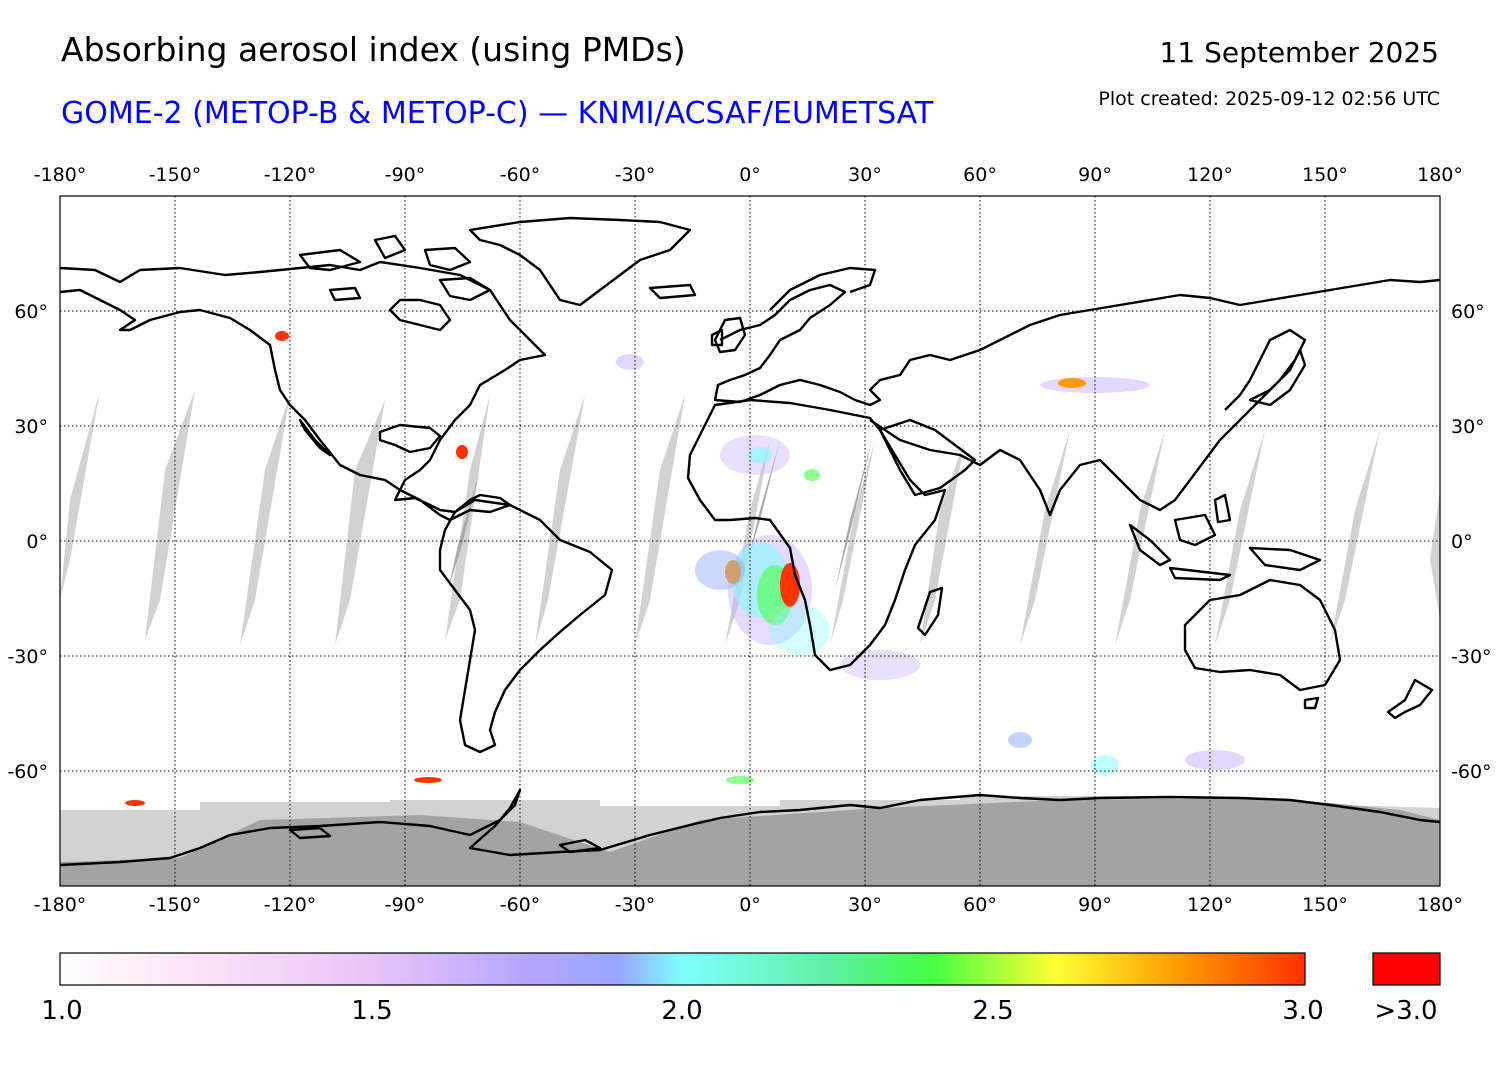 This screenshot has width=1500, height=1065. Describe the element at coordinates (1410, 699) in the screenshot. I see `coast-new-zealand` at that location.